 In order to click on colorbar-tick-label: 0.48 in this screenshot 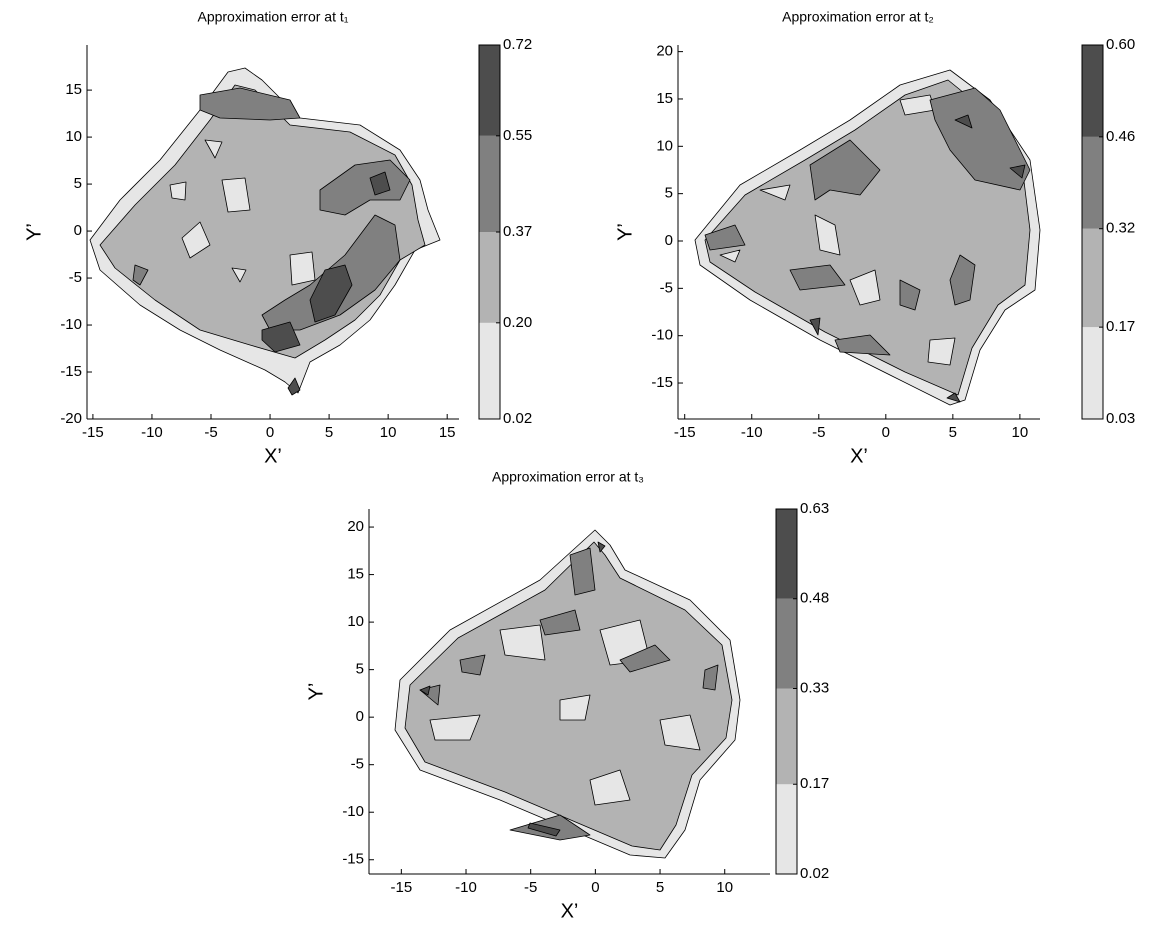, I will do `click(814, 598)`.